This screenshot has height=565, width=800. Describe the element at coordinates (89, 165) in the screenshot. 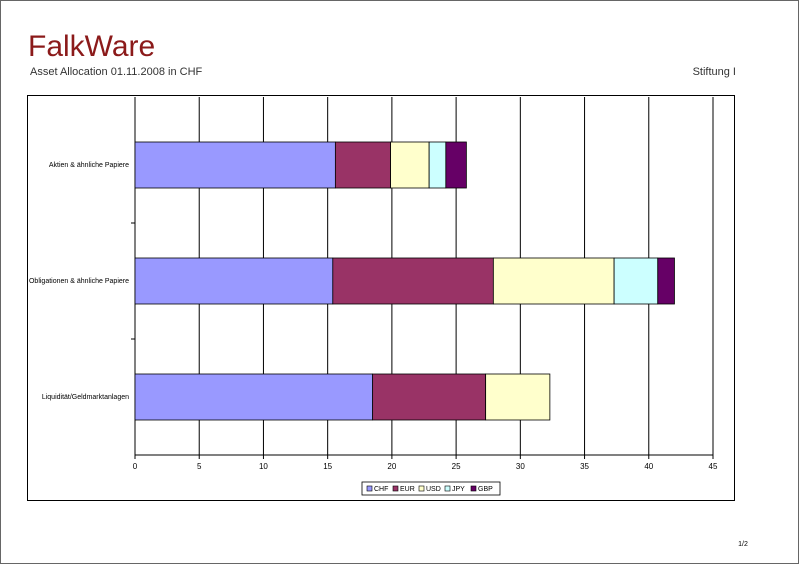

I see `y-tick-label: Aktien & ähnliche Papiere` at that location.